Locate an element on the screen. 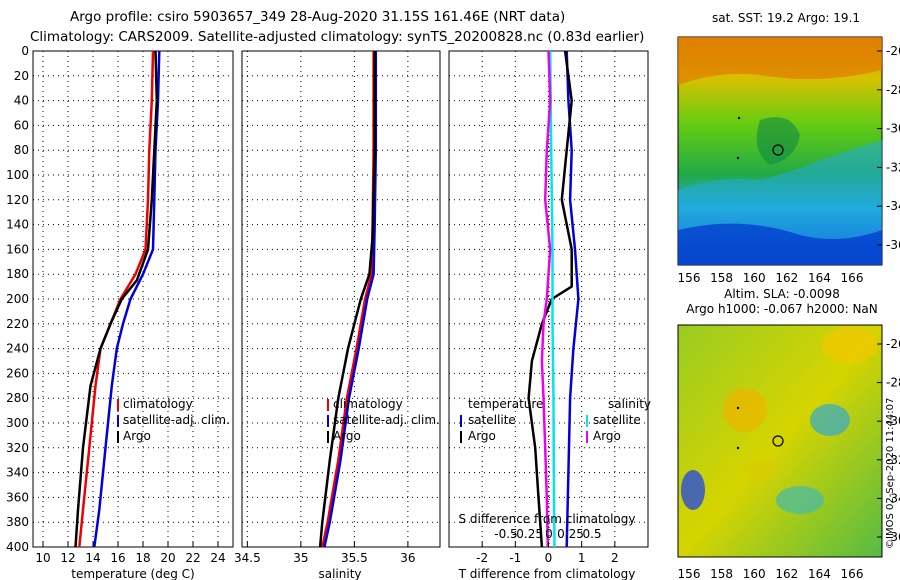  depth-tick-label: 80 is located at coordinates (21, 150).